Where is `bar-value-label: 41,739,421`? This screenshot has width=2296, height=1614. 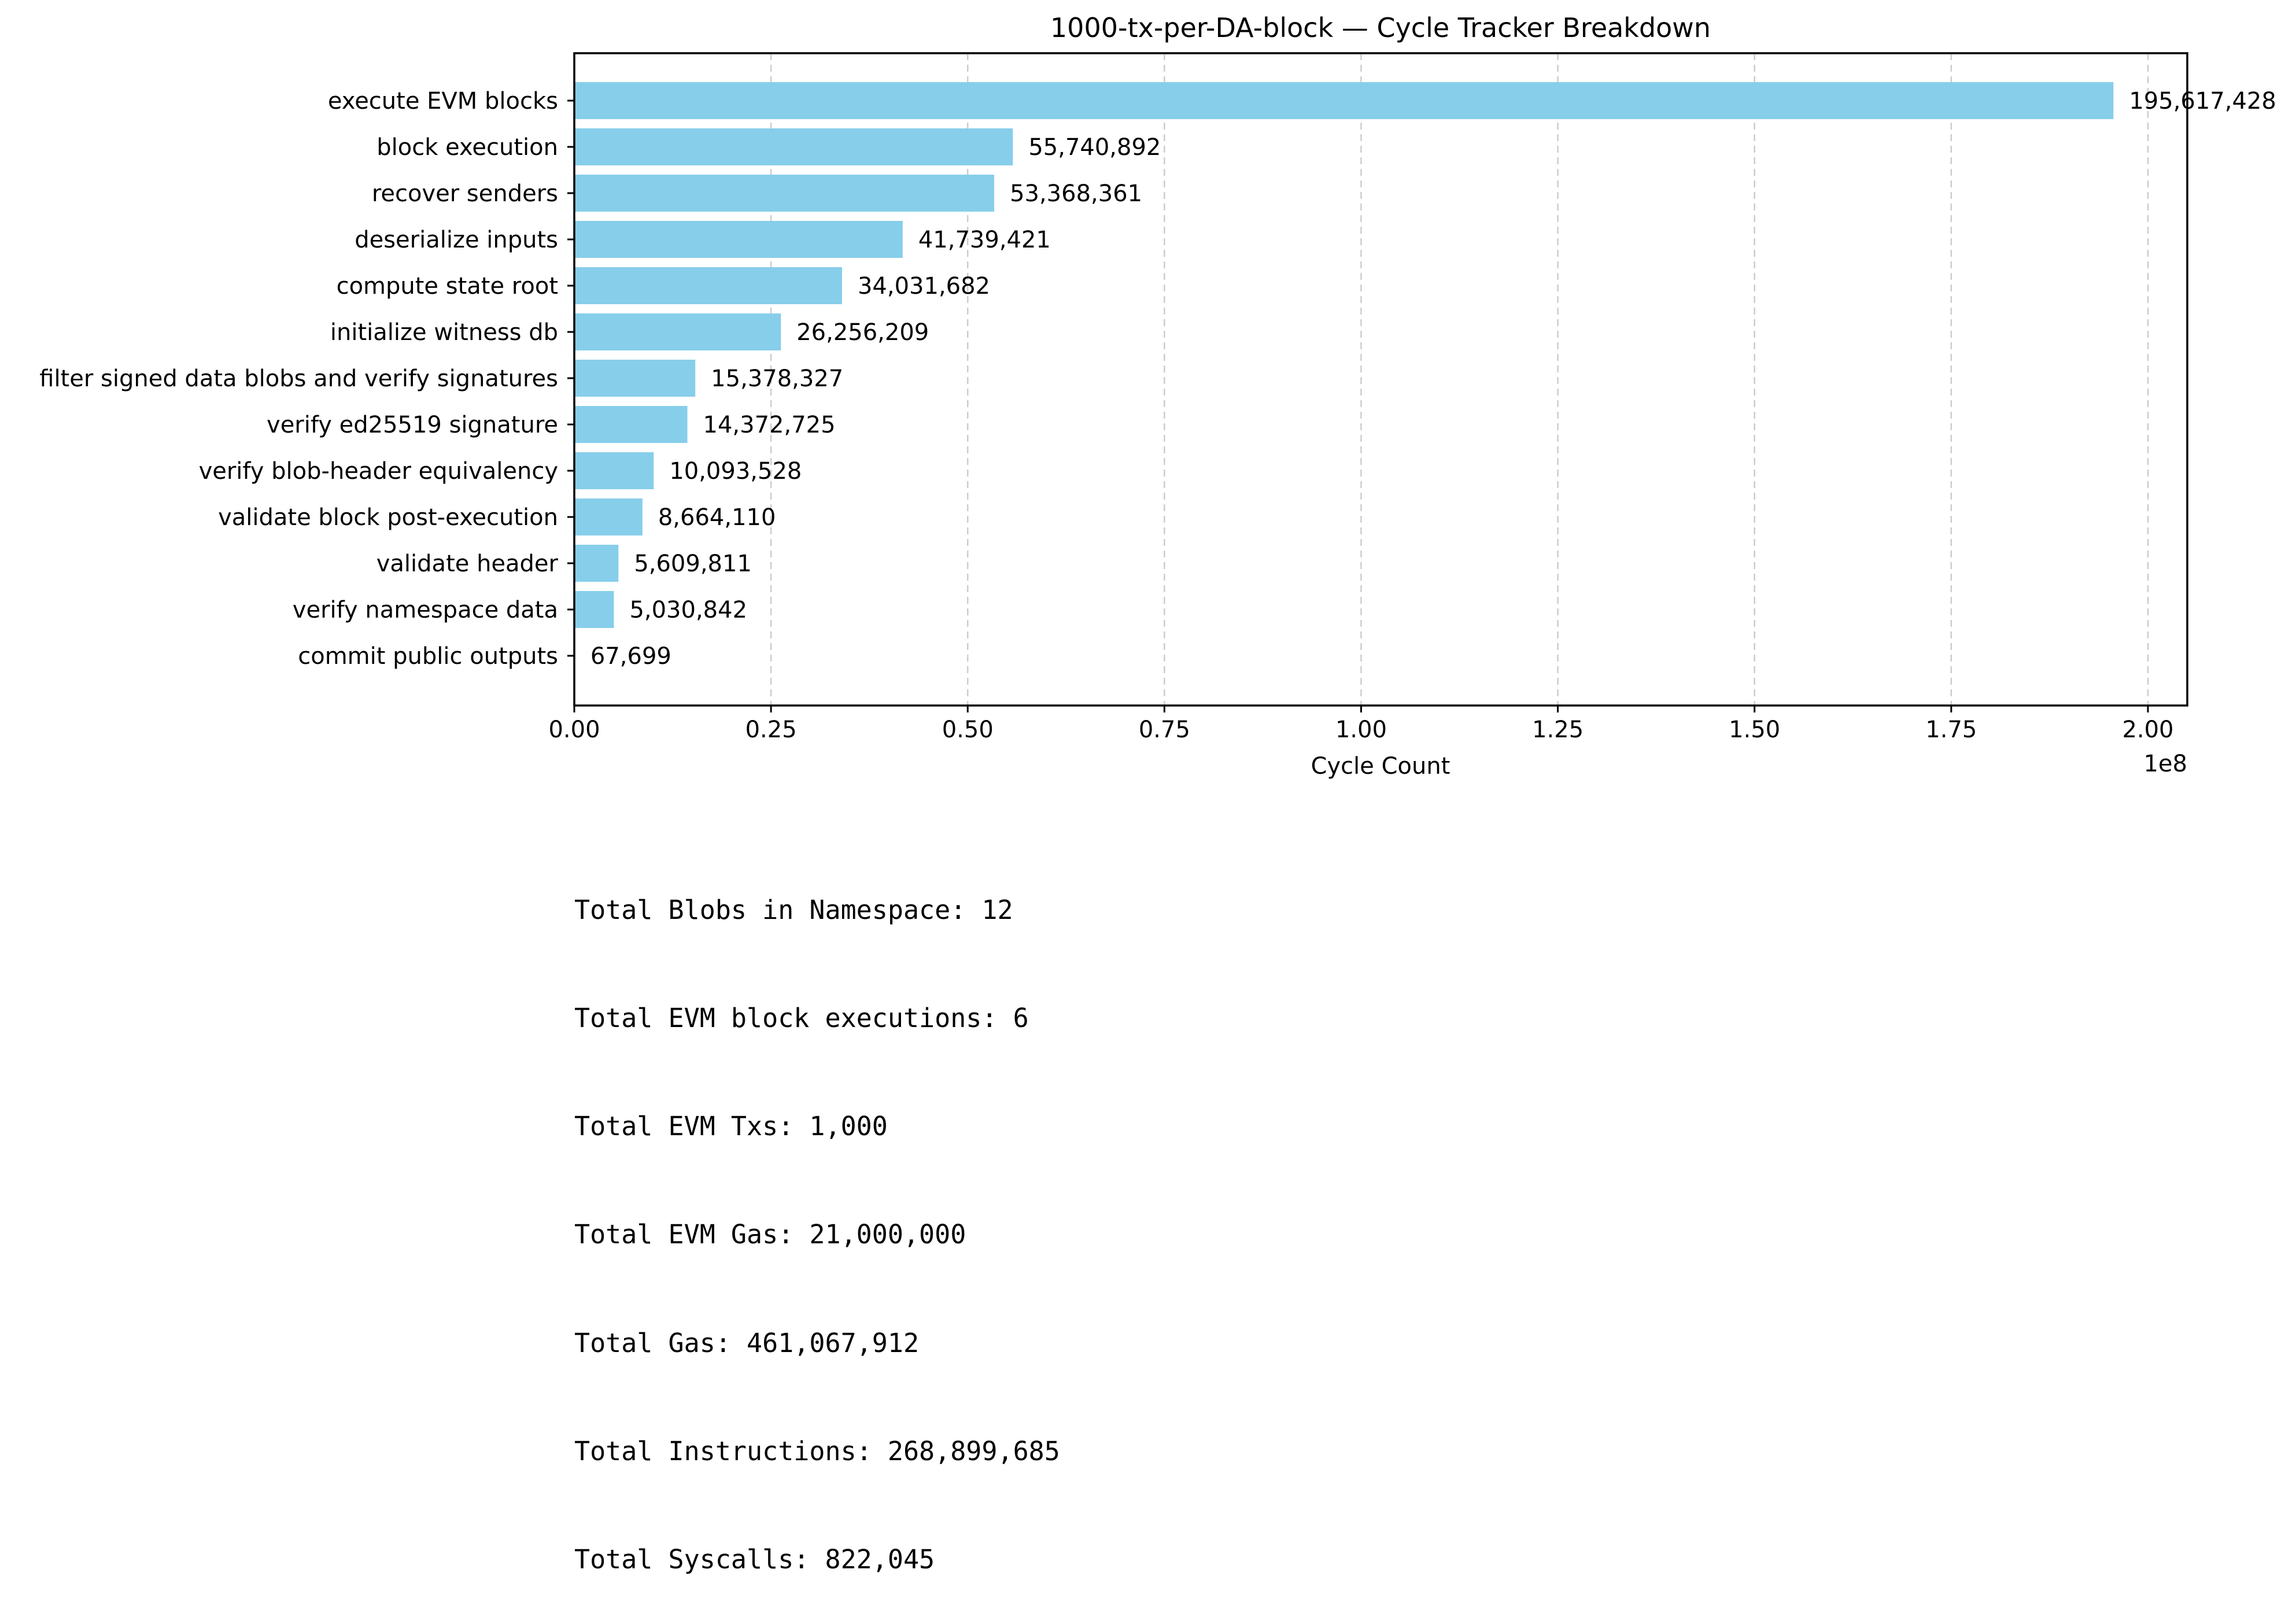 bar-value-label: 41,739,421 is located at coordinates (984, 240).